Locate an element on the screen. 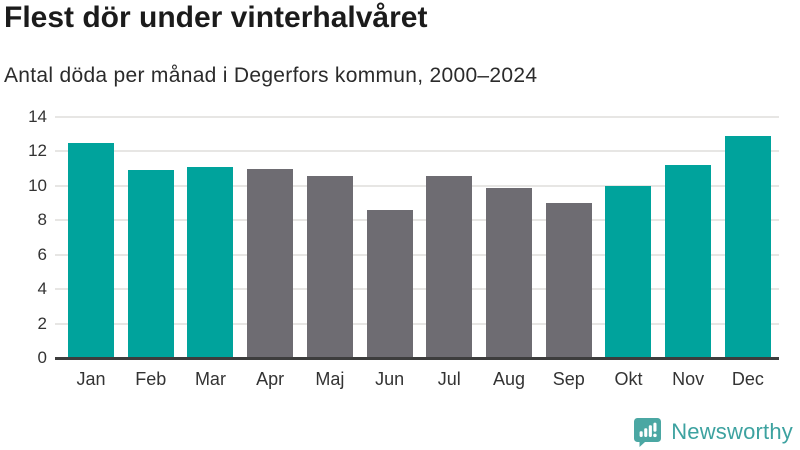 The image size is (800, 450). newsworthy-logo: Newsworthy is located at coordinates (713, 432).